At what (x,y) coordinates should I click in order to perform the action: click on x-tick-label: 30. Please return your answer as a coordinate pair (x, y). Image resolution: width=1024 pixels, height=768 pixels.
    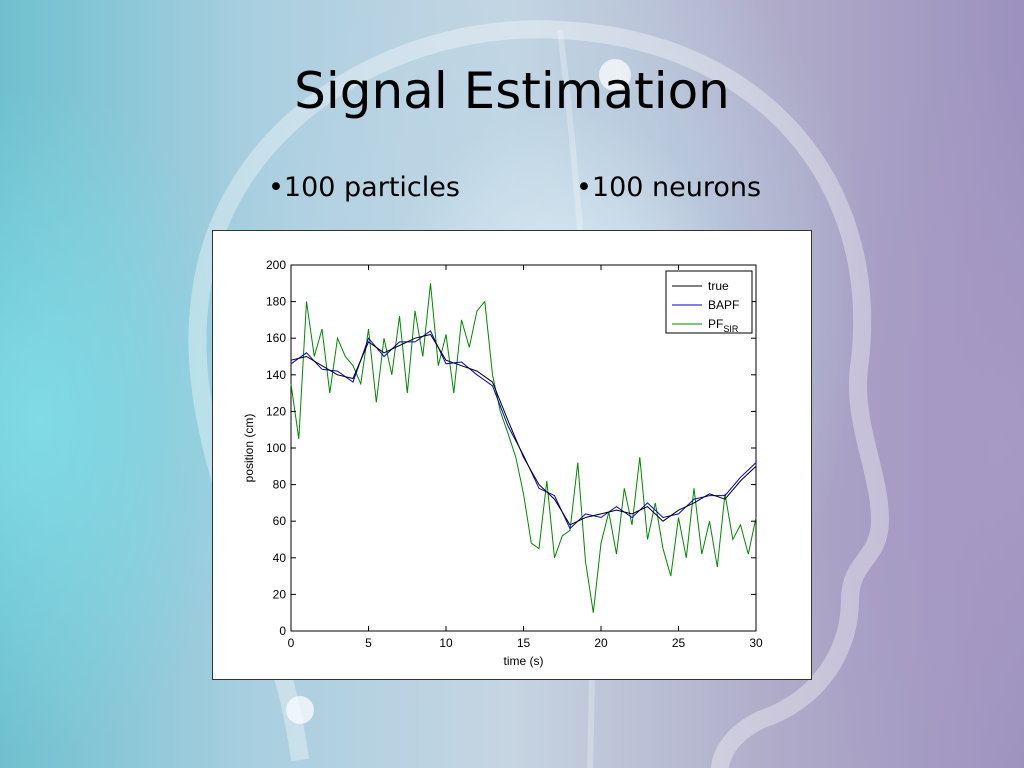
    Looking at the image, I should click on (756, 643).